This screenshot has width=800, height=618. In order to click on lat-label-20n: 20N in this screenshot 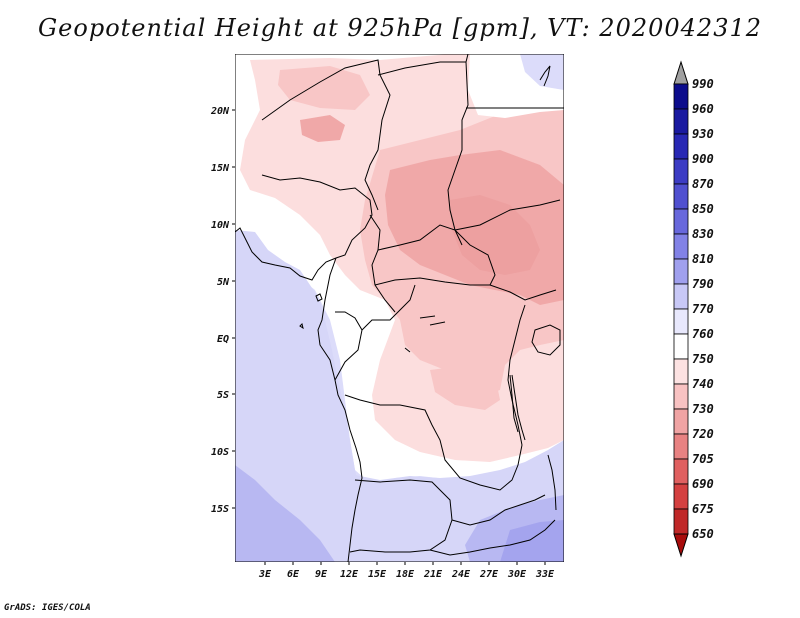, I will do `click(220, 111)`.